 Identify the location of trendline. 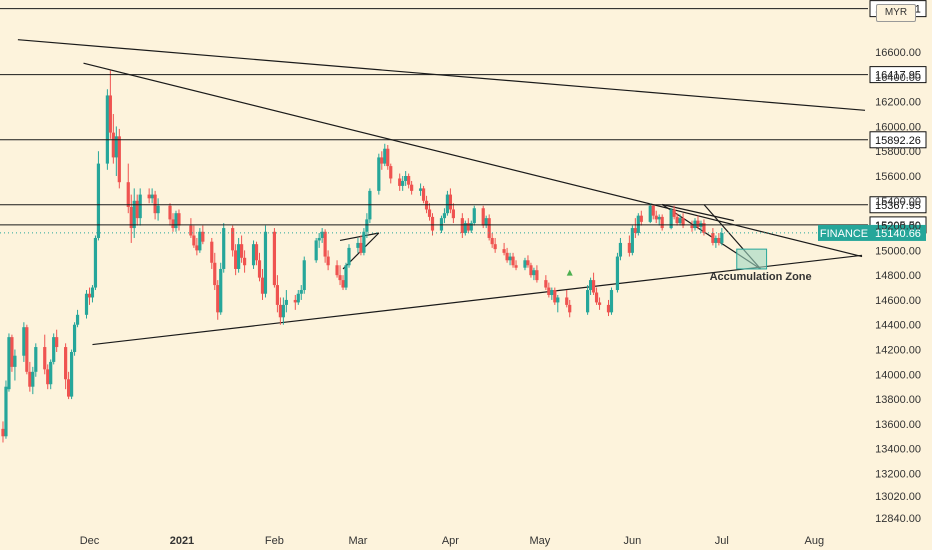
(359, 237).